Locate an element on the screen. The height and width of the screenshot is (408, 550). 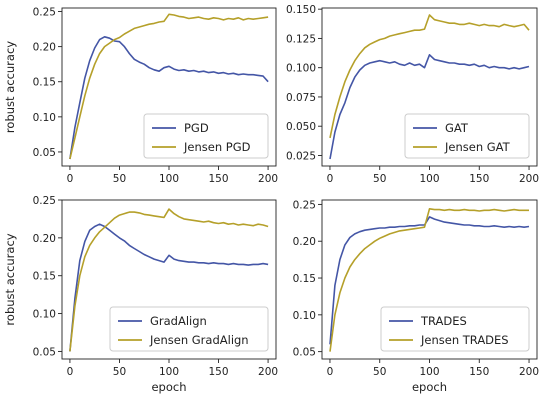
series-line-trades is located at coordinates (429, 280).